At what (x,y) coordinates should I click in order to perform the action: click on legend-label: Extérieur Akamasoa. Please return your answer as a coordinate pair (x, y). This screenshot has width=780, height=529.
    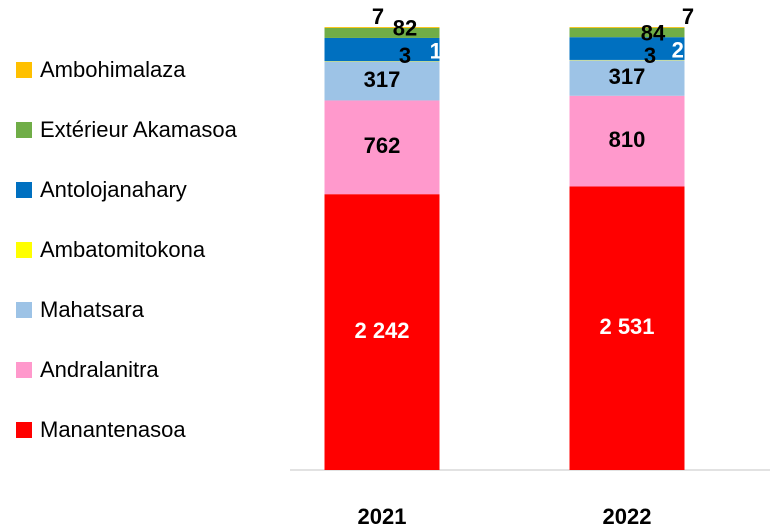
    Looking at the image, I should click on (139, 129).